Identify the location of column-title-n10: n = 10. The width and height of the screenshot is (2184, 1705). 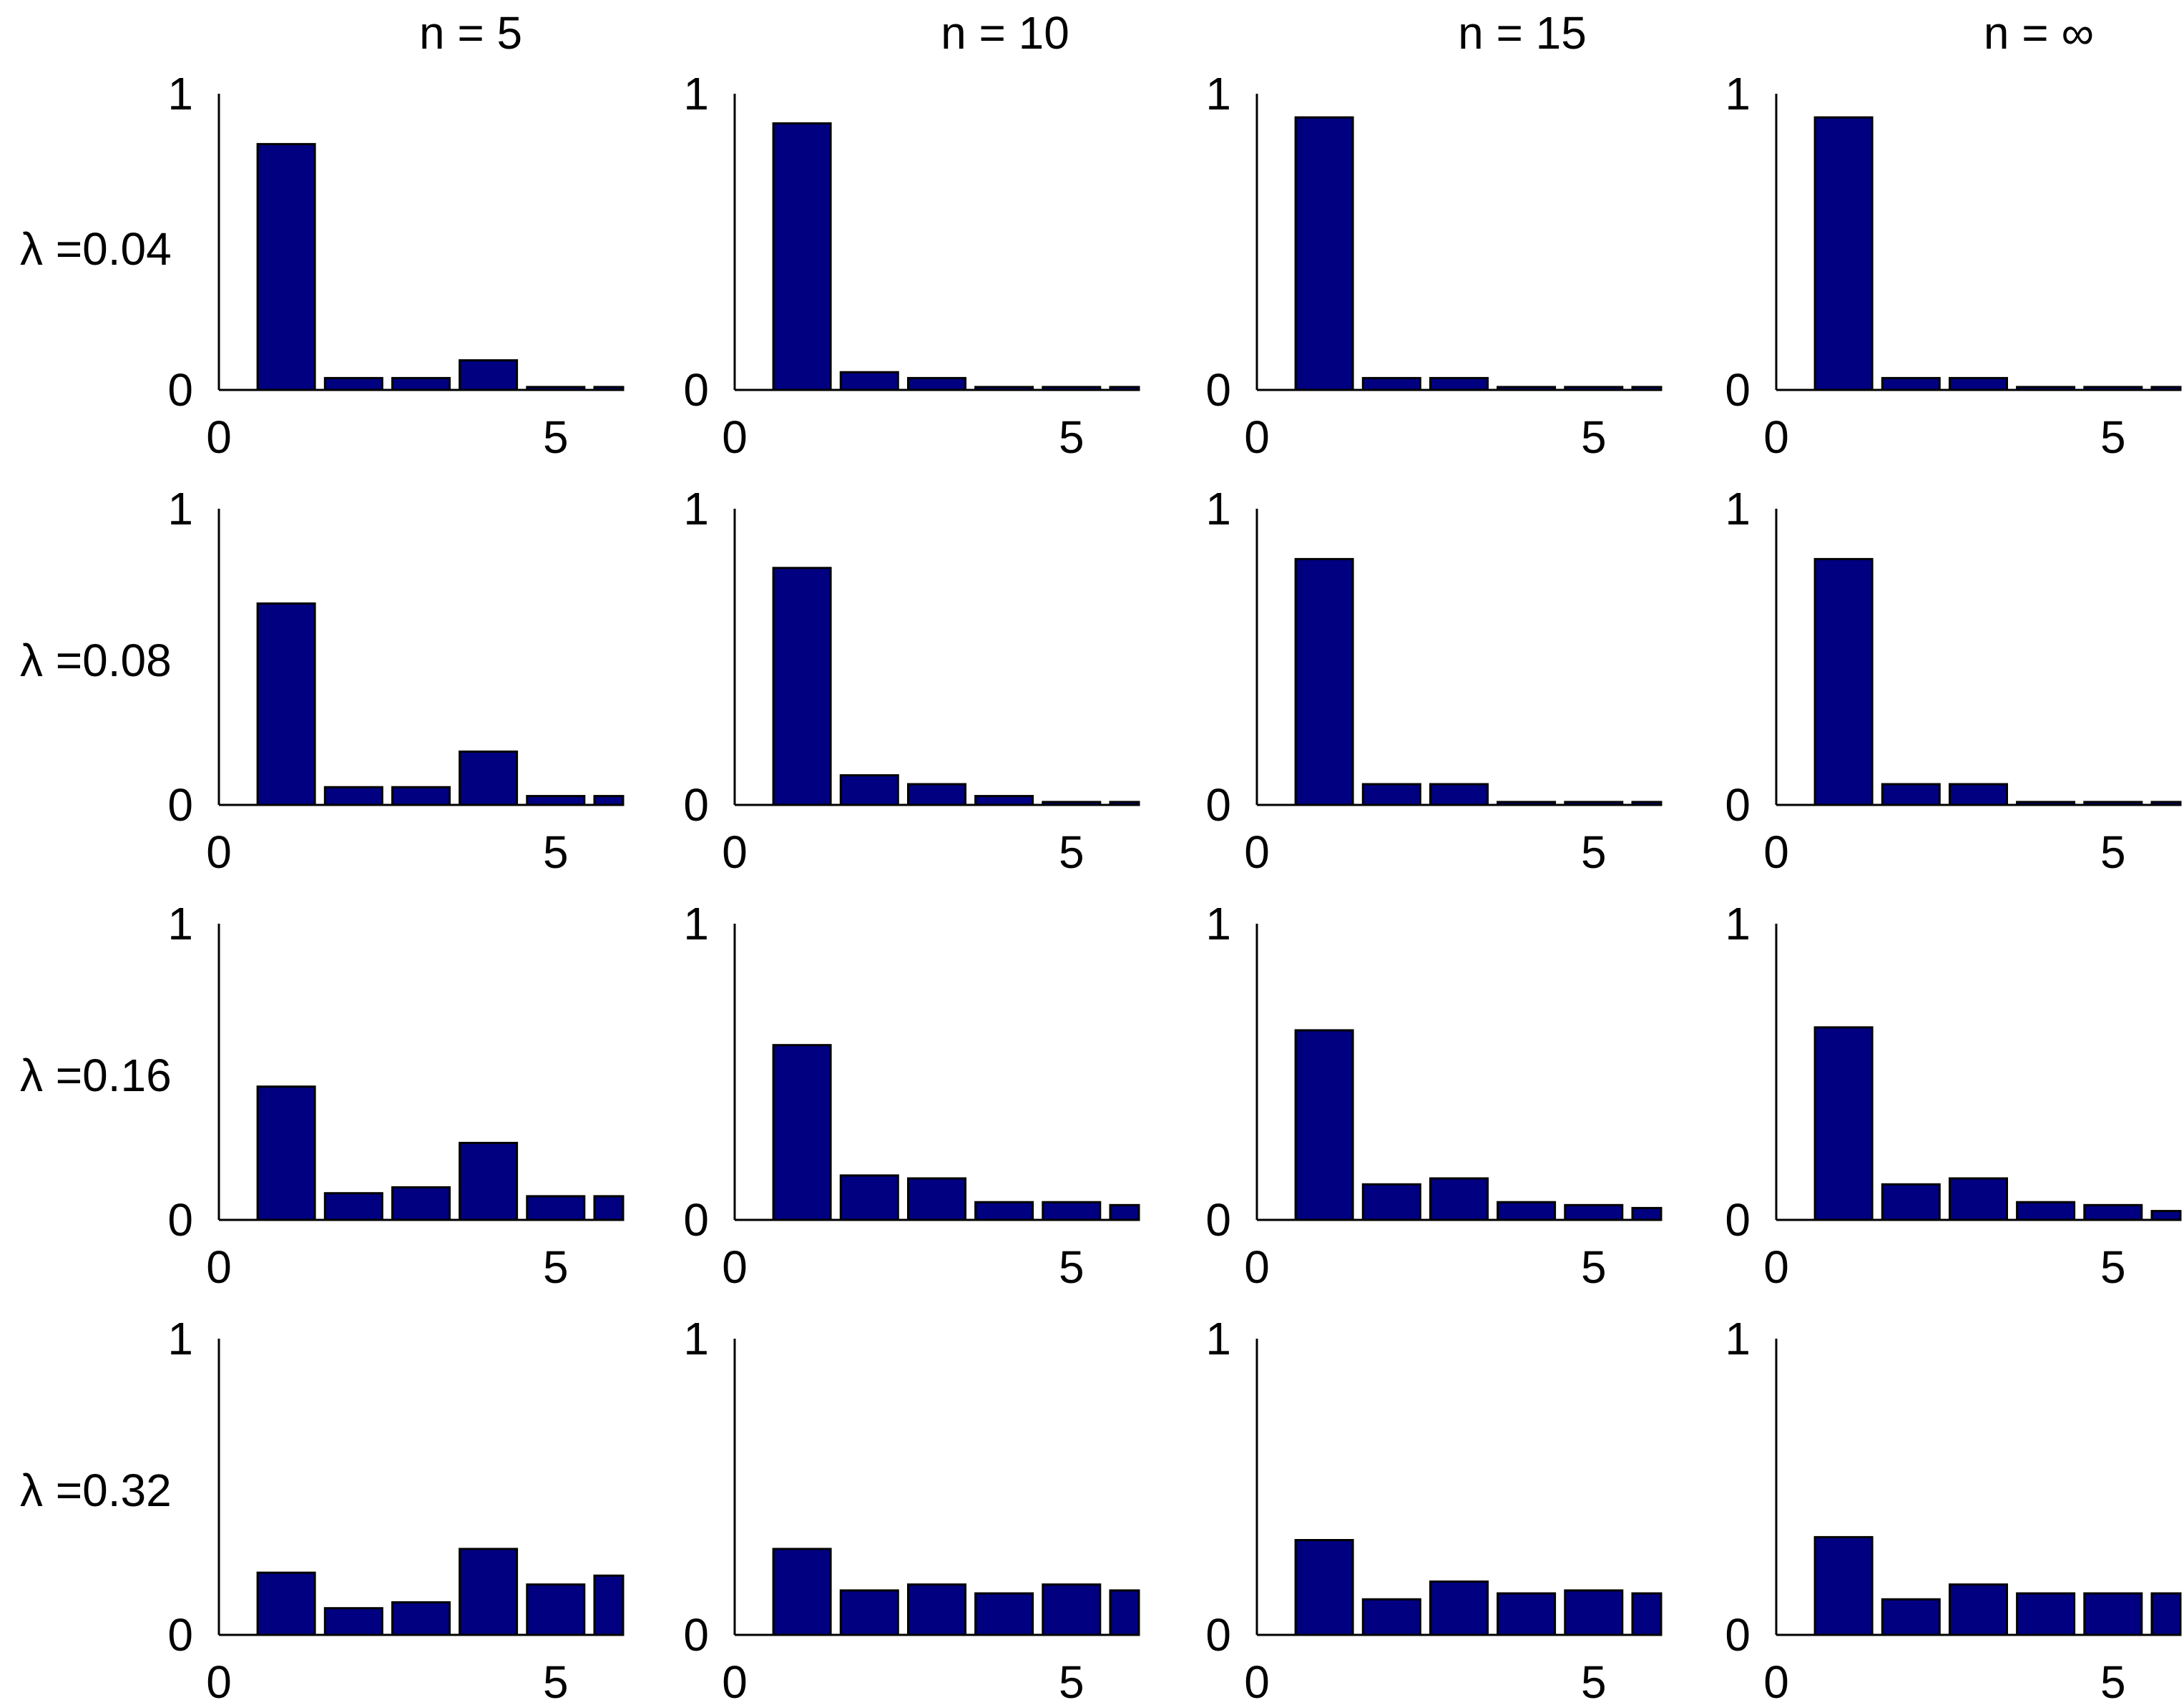
(1005, 33).